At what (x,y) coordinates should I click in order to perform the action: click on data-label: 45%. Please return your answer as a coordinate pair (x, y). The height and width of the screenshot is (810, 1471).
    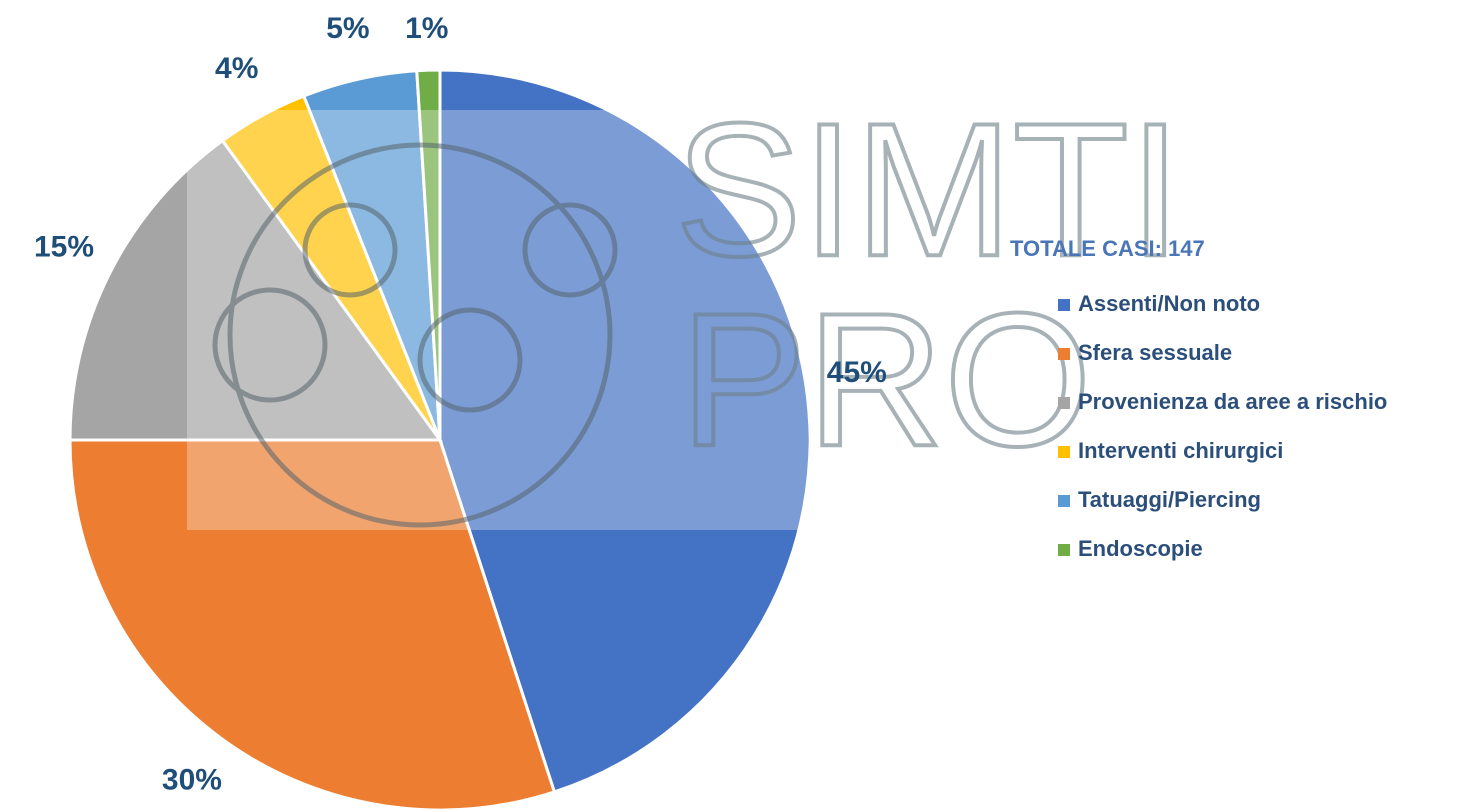
    Looking at the image, I should click on (857, 372).